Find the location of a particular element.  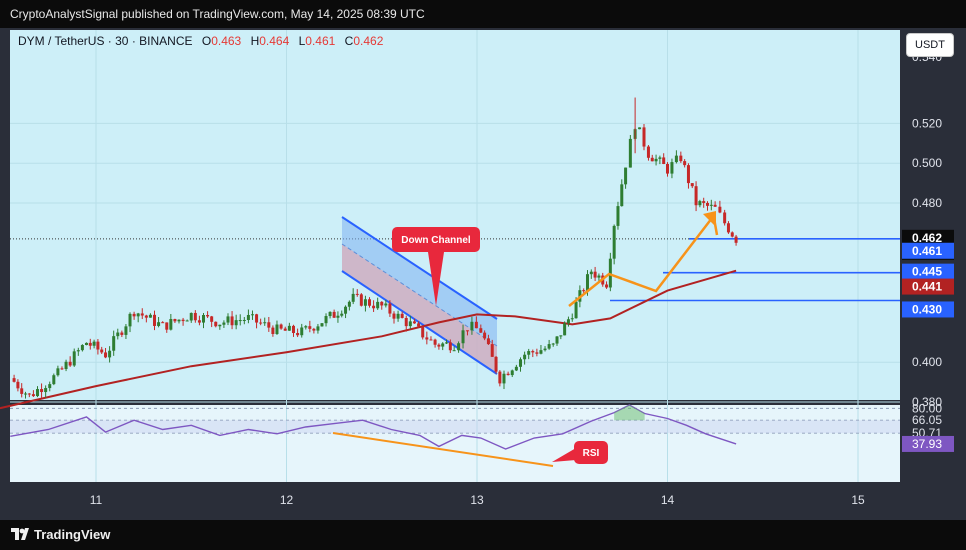

down-channel-callout is located at coordinates (436, 239).